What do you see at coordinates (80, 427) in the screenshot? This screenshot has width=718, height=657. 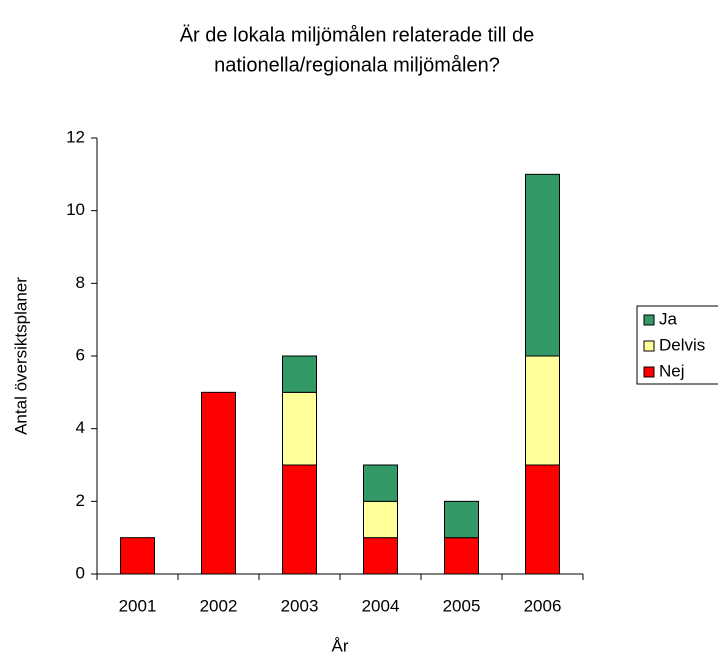 I see `y-tick-label: 4` at bounding box center [80, 427].